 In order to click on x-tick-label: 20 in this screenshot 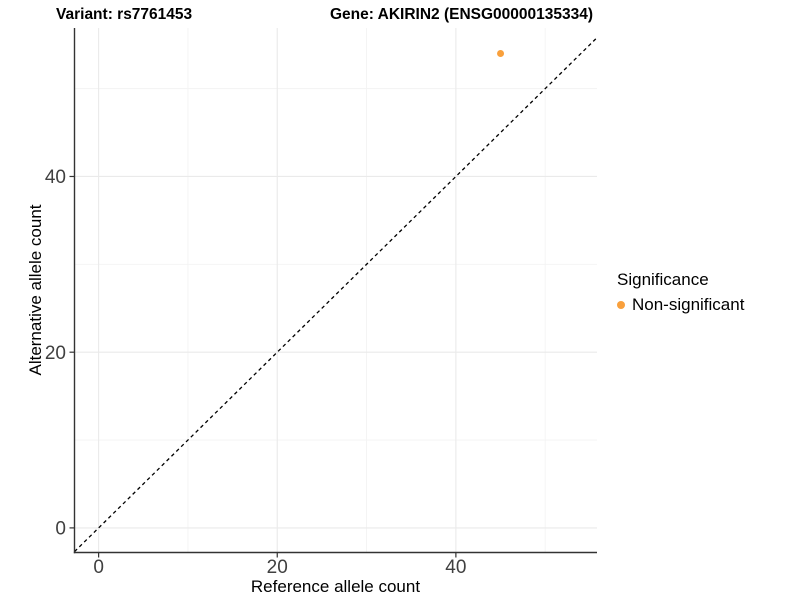, I will do `click(277, 567)`.